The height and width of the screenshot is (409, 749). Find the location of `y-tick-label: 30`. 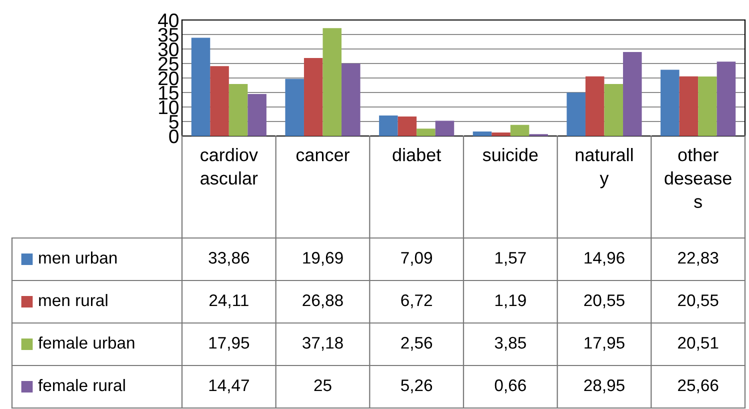

y-tick-label: 30 is located at coordinates (168, 49).